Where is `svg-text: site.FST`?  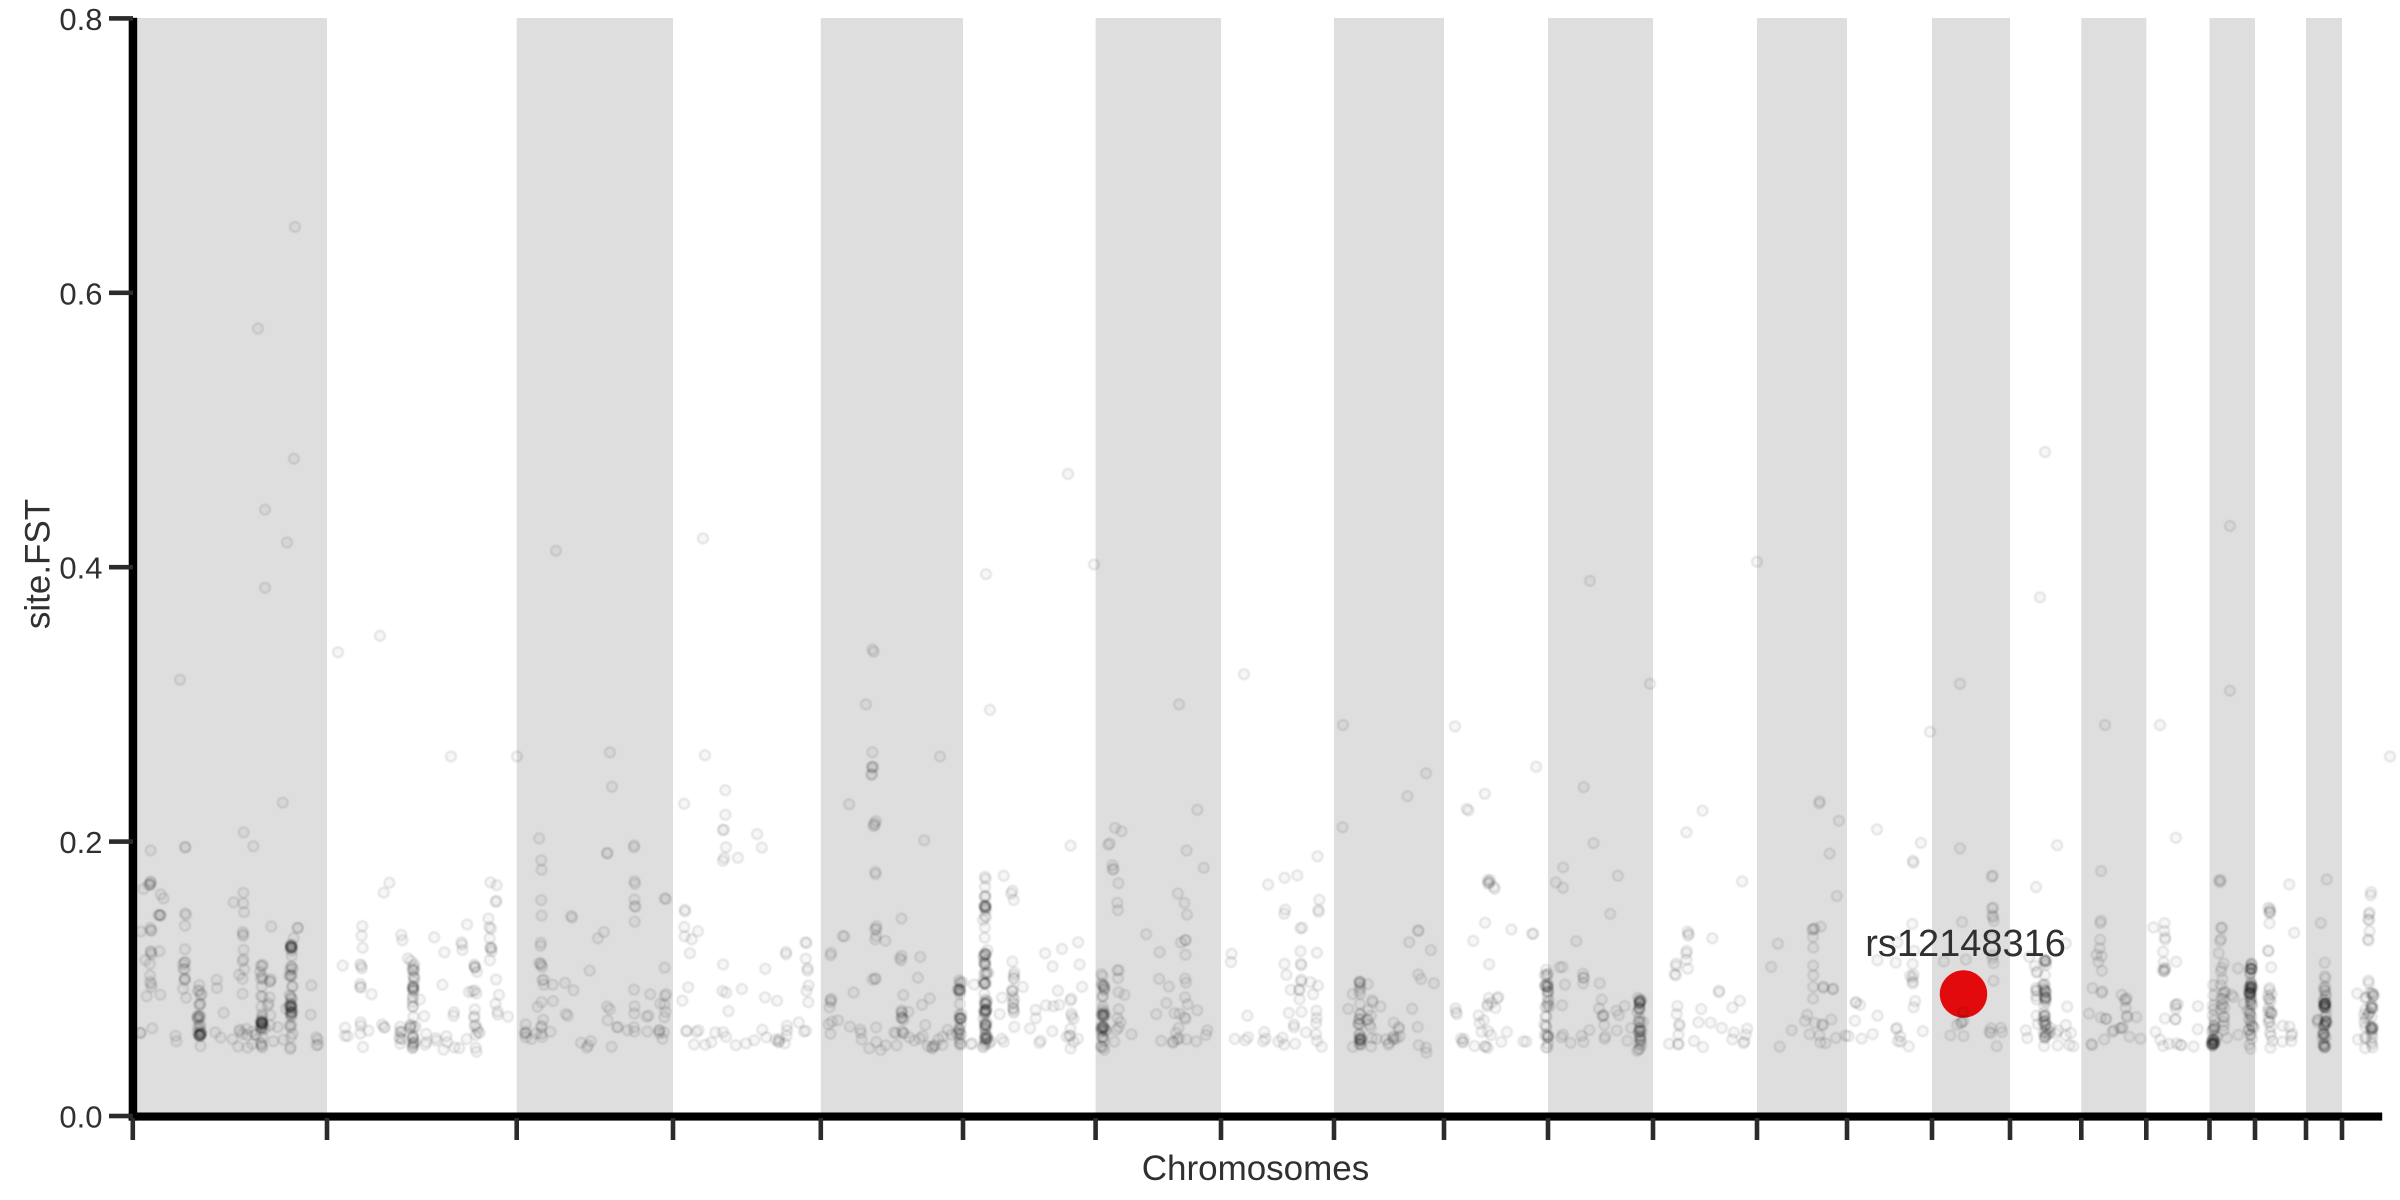
svg-text: site.FST is located at coordinates (38, 564).